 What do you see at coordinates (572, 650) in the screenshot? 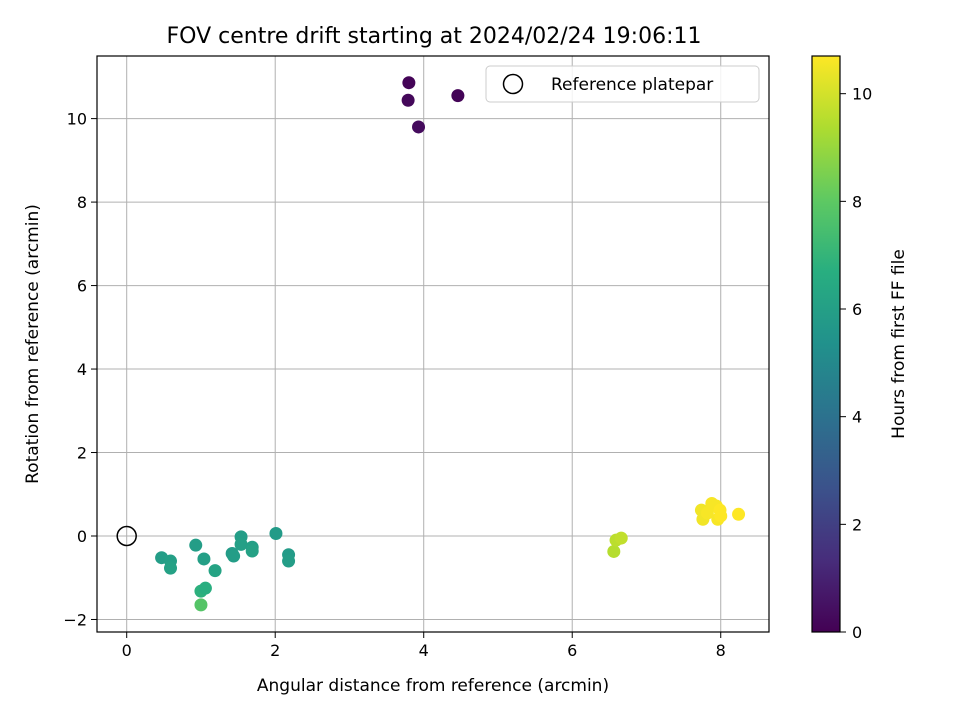
I see `x-tick-label: 6` at bounding box center [572, 650].